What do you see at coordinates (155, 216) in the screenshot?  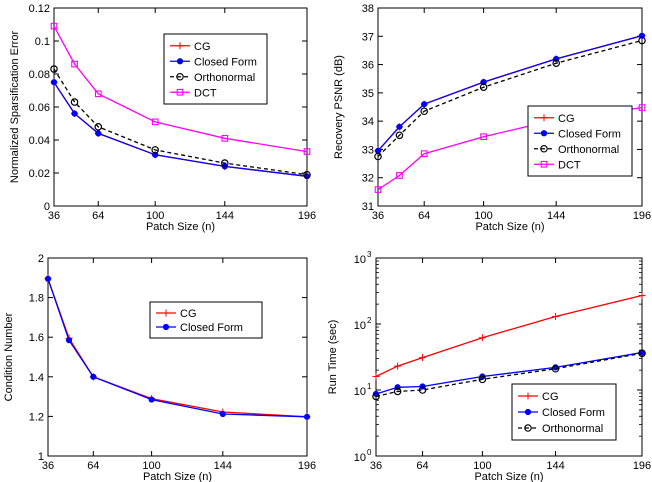 I see `panel-1-xtick-label: 100` at bounding box center [155, 216].